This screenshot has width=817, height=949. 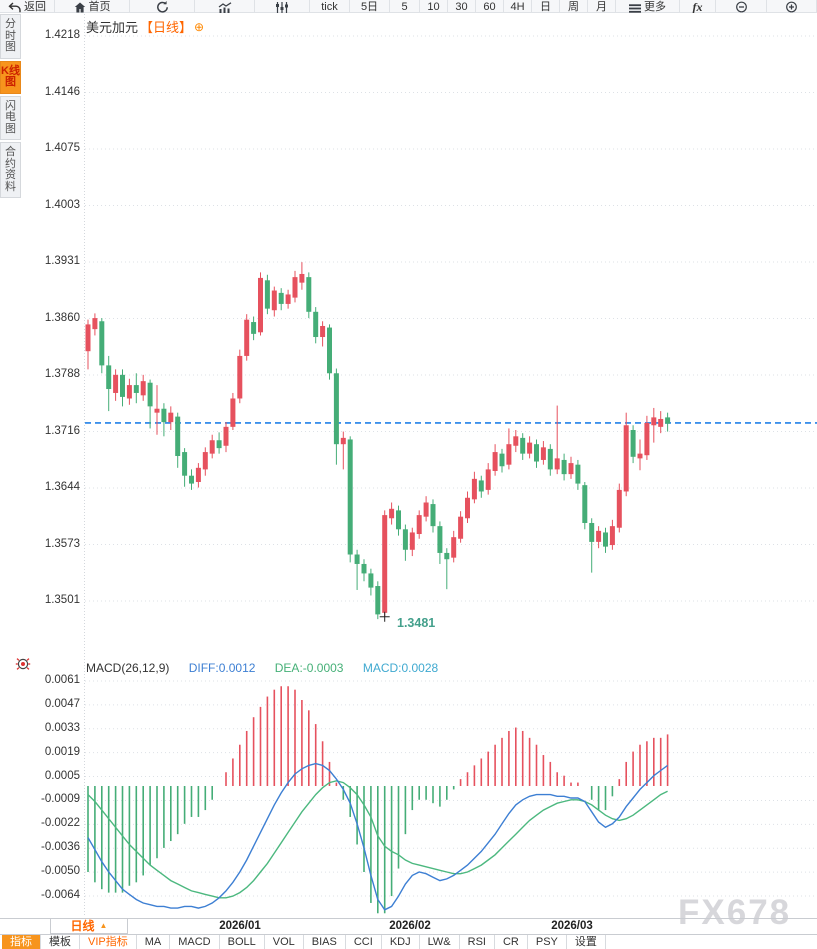 I want to click on bottom-tab-cr: CR, so click(x=511, y=942).